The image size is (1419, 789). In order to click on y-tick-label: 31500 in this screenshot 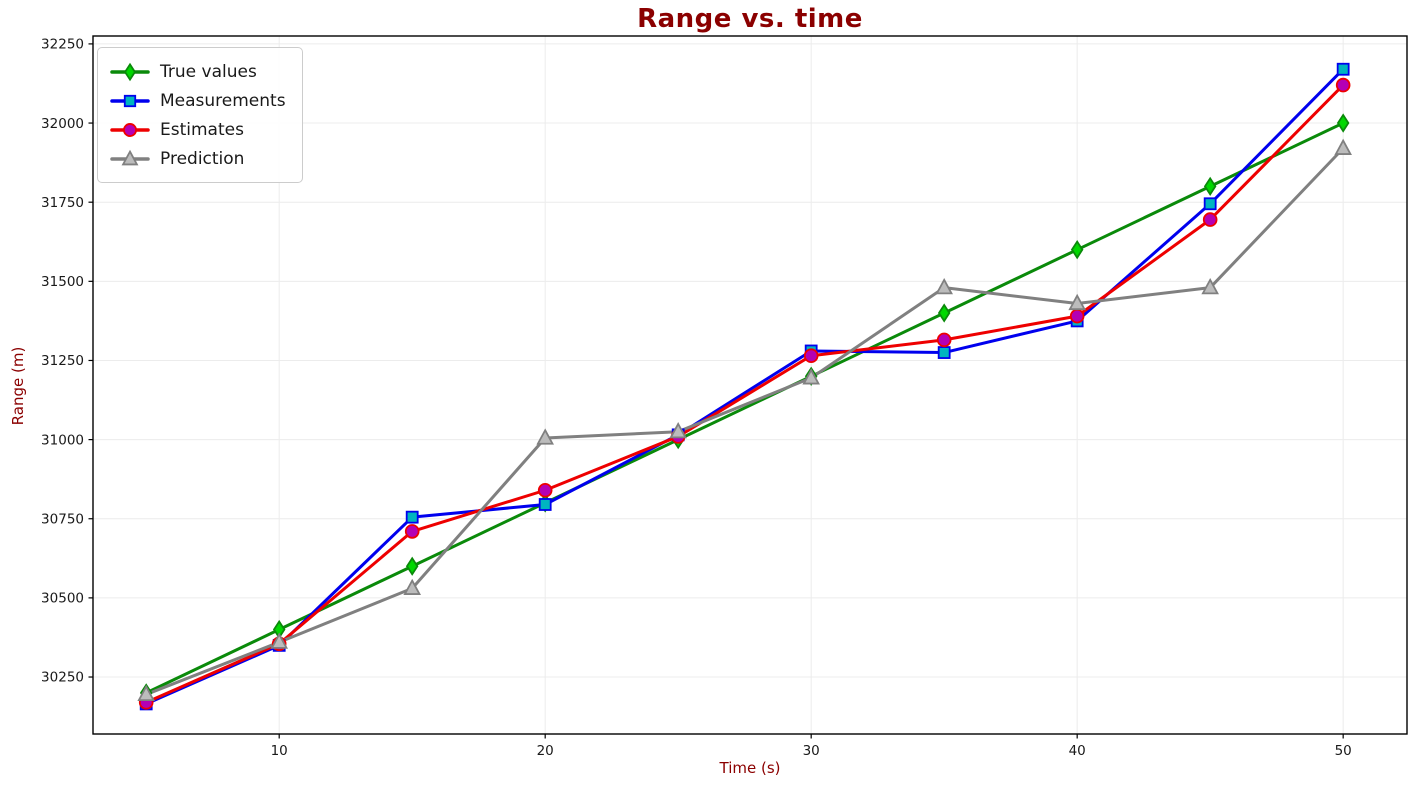, I will do `click(62, 282)`.